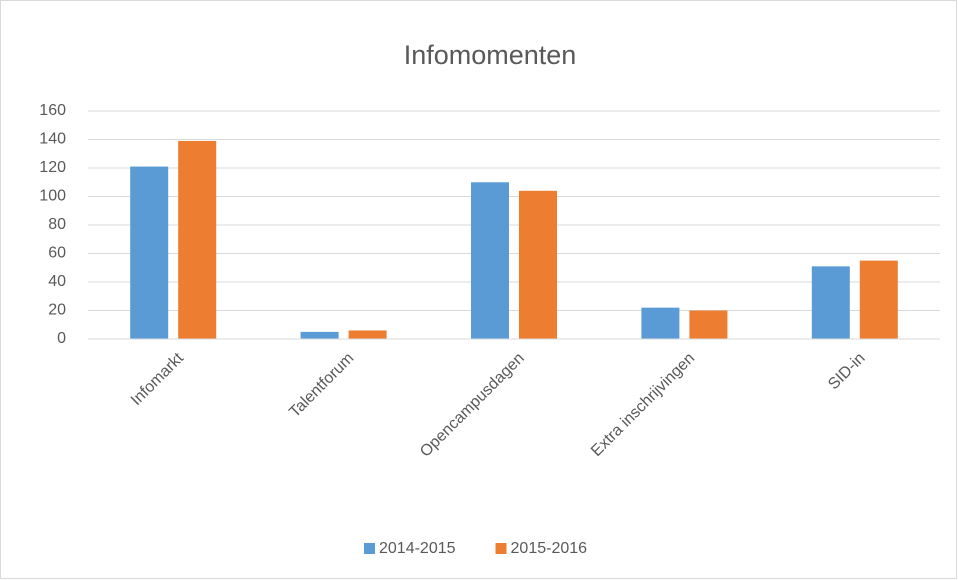 The image size is (958, 580). I want to click on y-tick-label: 0, so click(61, 338).